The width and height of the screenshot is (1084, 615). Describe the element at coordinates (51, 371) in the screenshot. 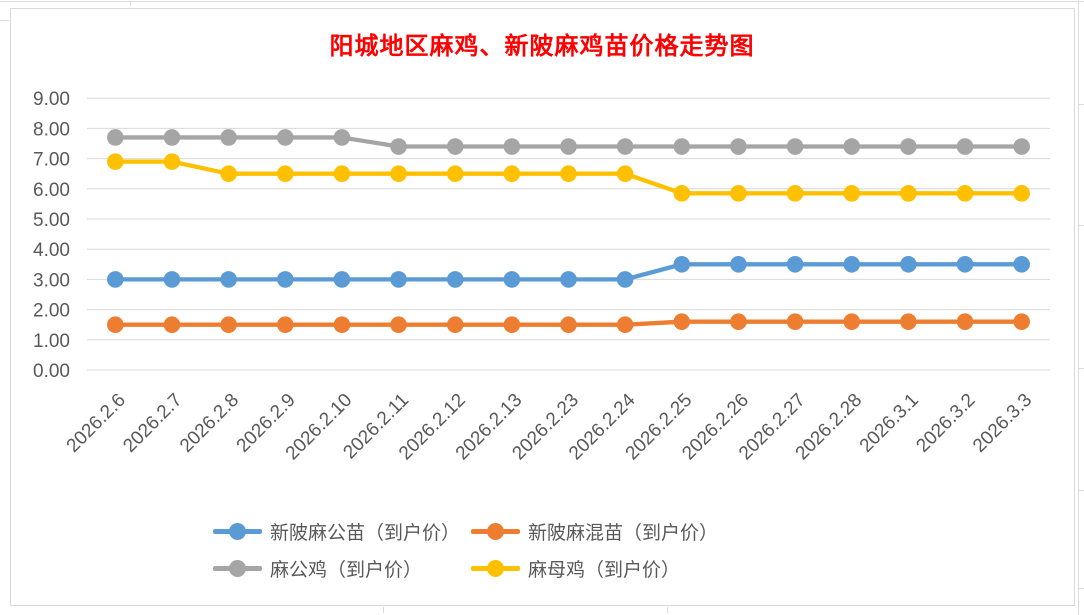

I see `y-axis-tick-label: 0.00` at that location.